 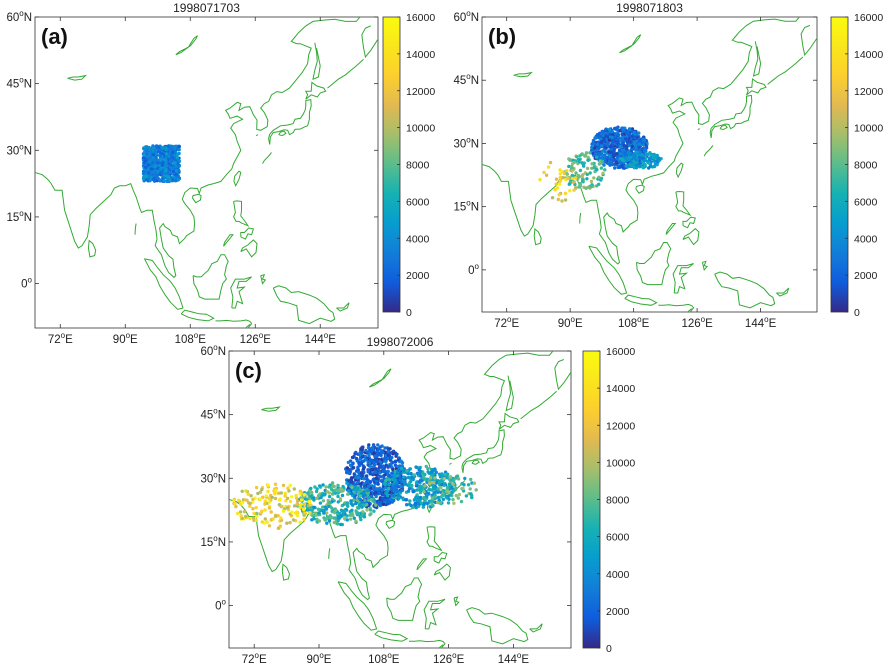 What do you see at coordinates (313, 660) in the screenshot?
I see `tick-num: 90` at bounding box center [313, 660].